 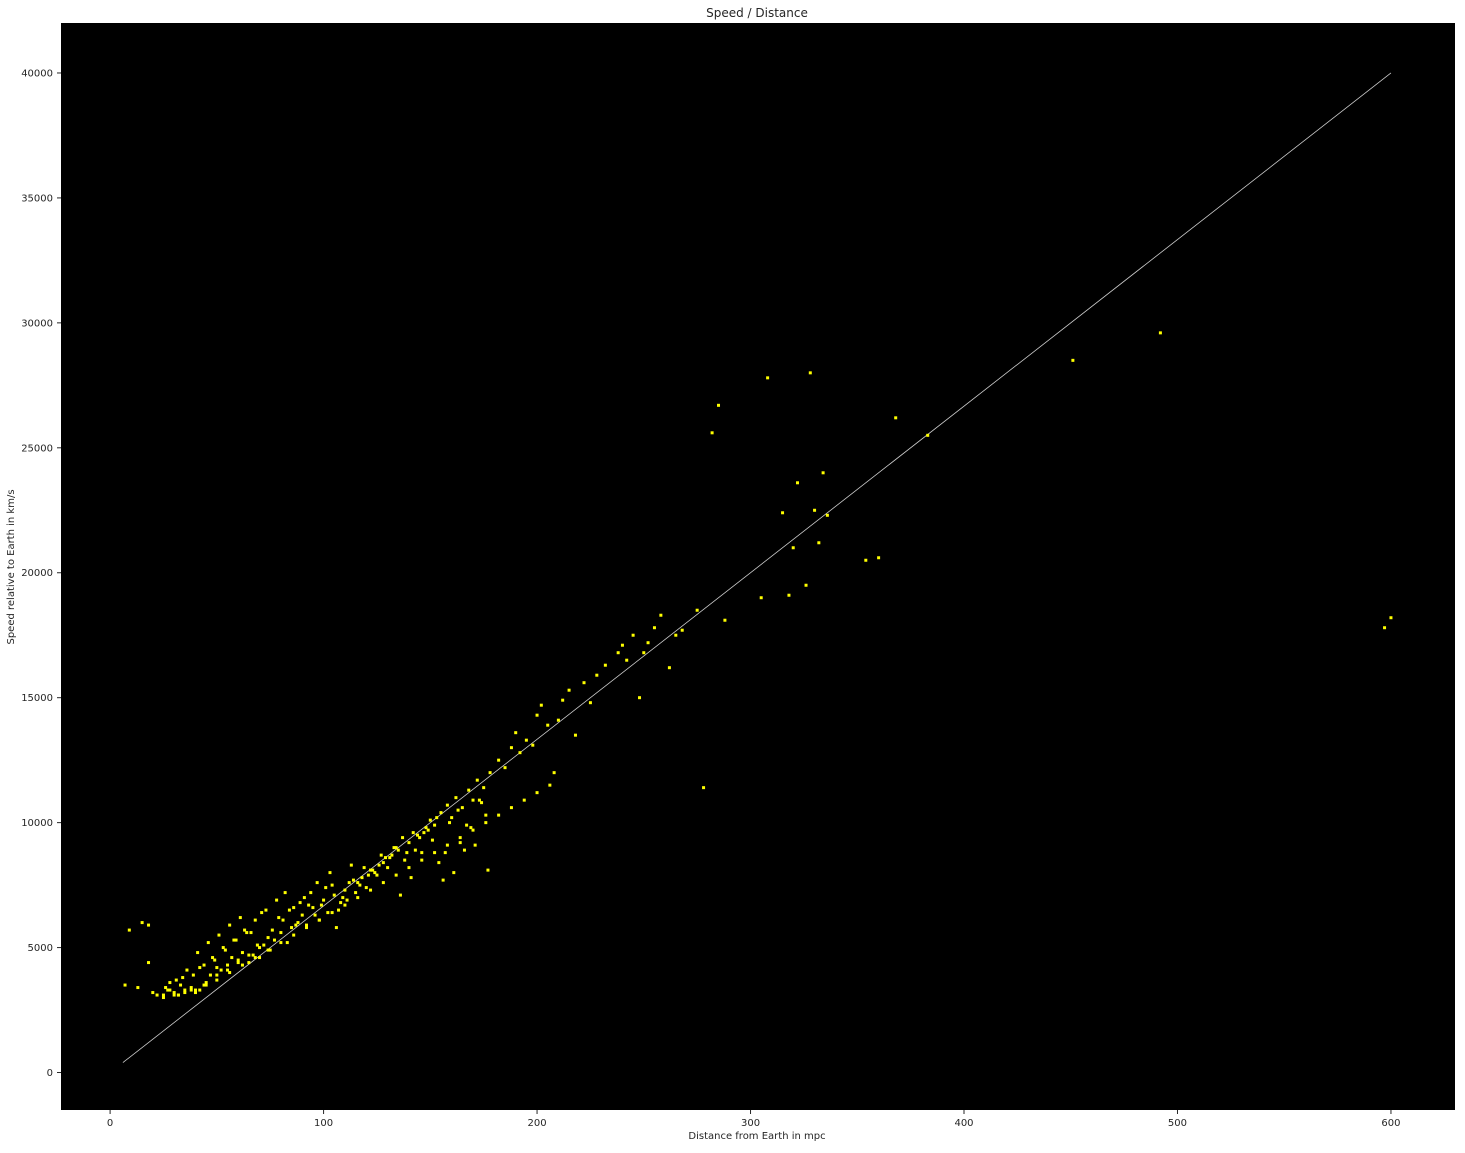 I want to click on x-axis: 0 100 200 300 400 500 600, so click(x=754, y=1119).